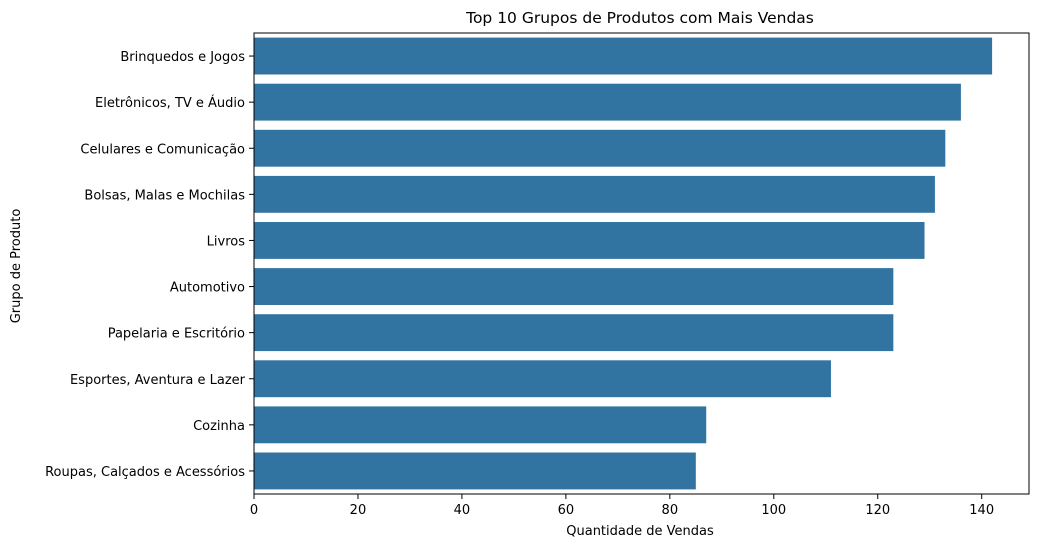 The image size is (1037, 547). Describe the element at coordinates (162, 149) in the screenshot. I see `y-tick-label: Celulares e Comunicação` at that location.